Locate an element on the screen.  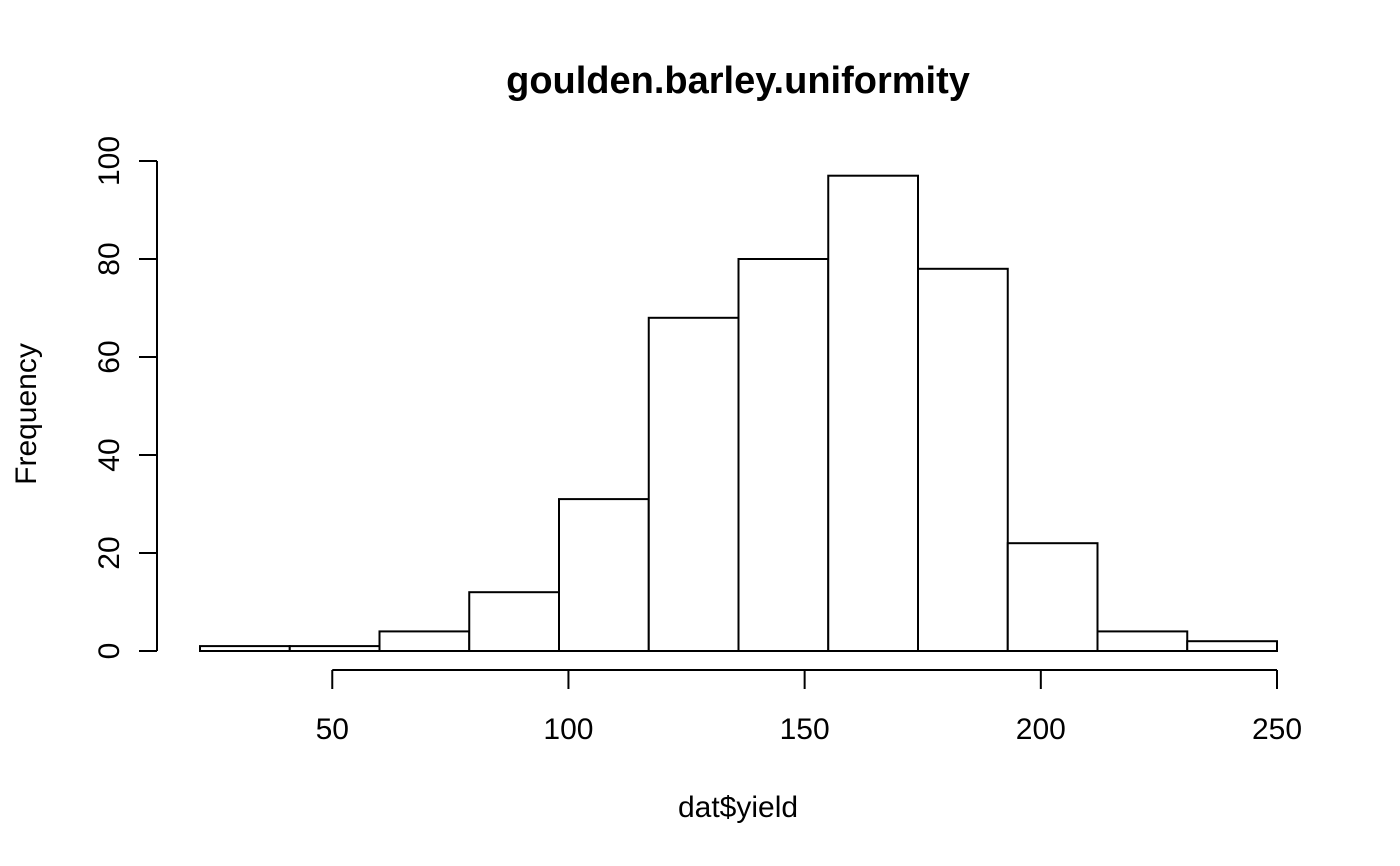
y-tick-label: 20 is located at coordinates (109, 552).